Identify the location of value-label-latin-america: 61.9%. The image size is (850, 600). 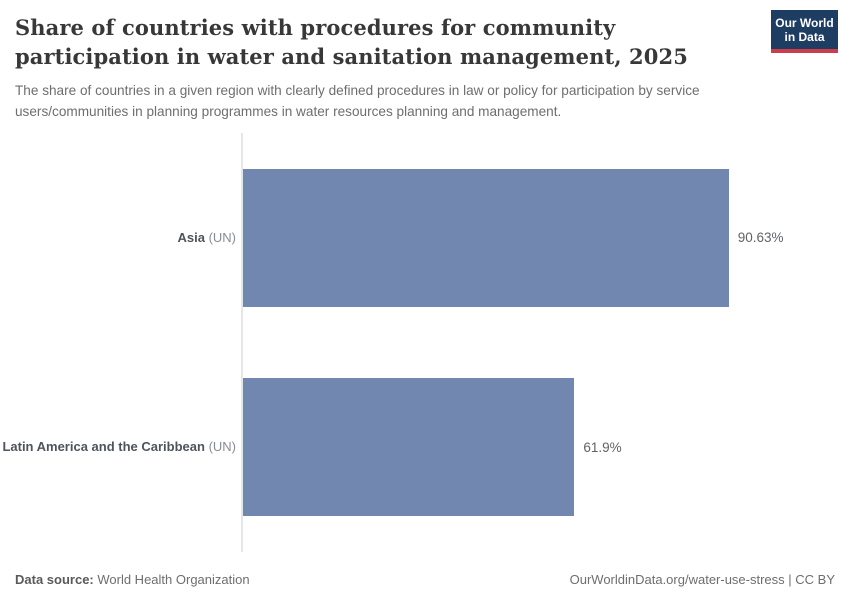
(602, 447).